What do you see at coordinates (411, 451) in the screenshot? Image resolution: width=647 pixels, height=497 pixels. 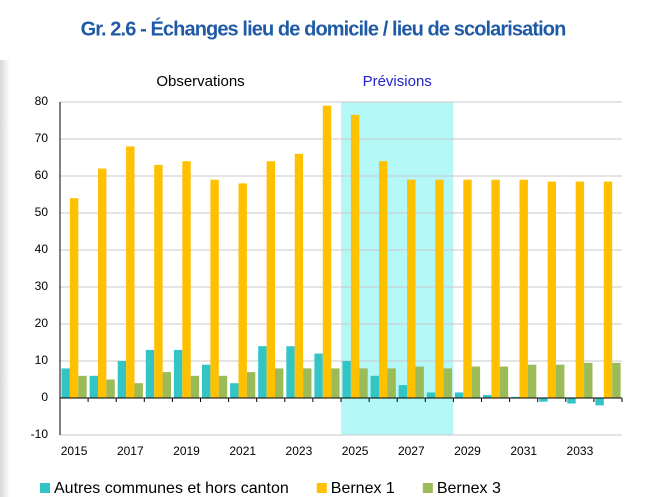 I see `x-tick-label: 2027` at bounding box center [411, 451].